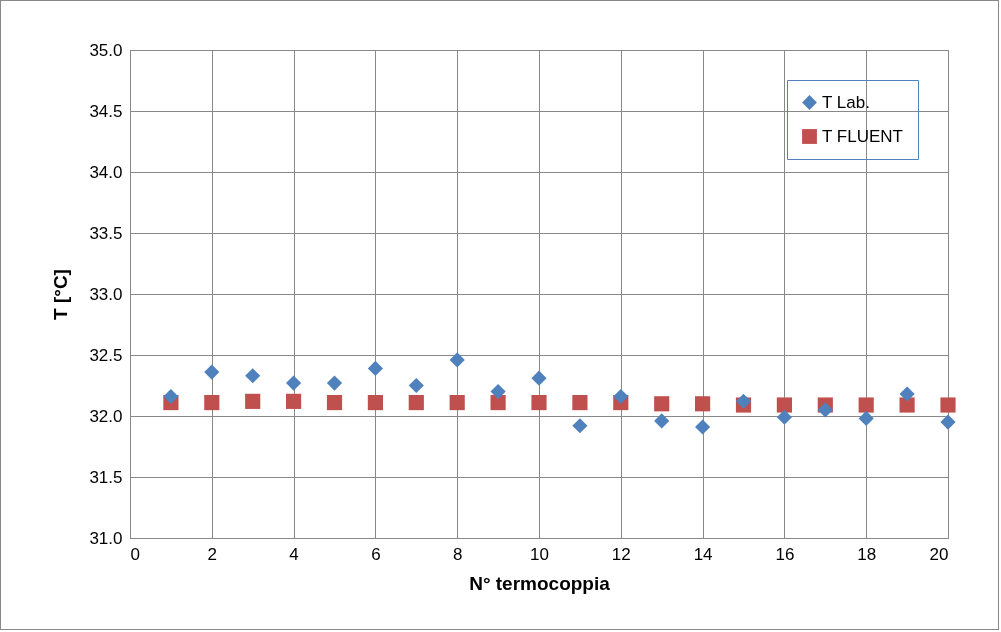 The width and height of the screenshot is (1001, 632). What do you see at coordinates (939, 554) in the screenshot?
I see `x-tick-label: 20` at bounding box center [939, 554].